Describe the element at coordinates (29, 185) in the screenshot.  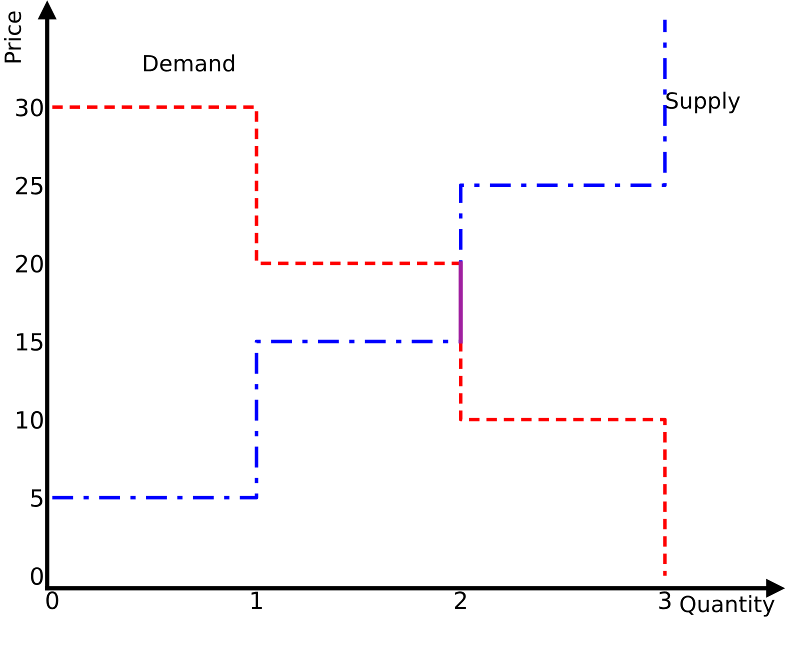
I see `y-tick-label: 25` at that location.